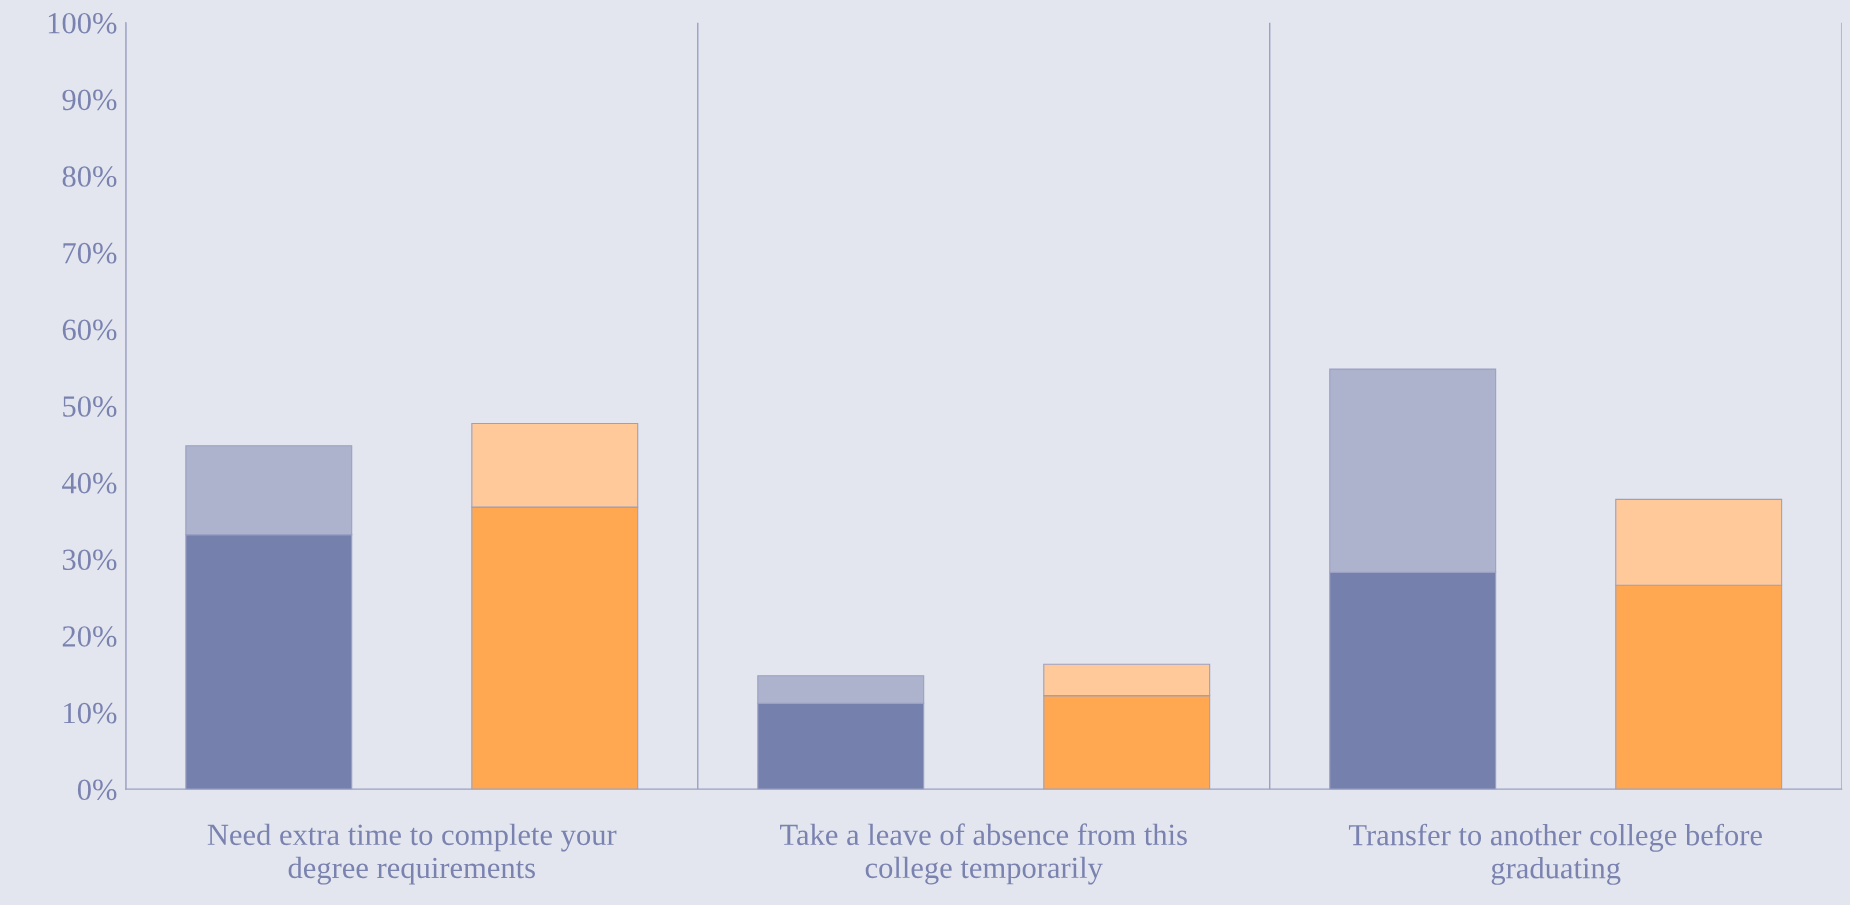  Describe the element at coordinates (90, 406) in the screenshot. I see `y-tick-label: 50%` at that location.